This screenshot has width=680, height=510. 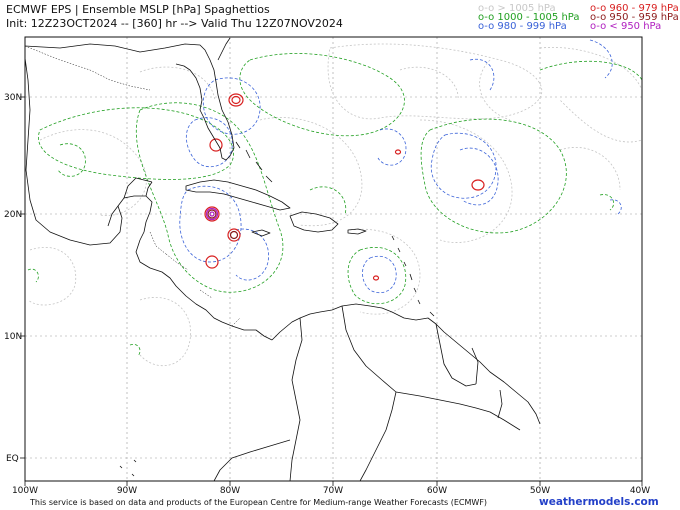 I want to click on legend-980-999: o-o 980 - 999 hPa, so click(x=522, y=26).